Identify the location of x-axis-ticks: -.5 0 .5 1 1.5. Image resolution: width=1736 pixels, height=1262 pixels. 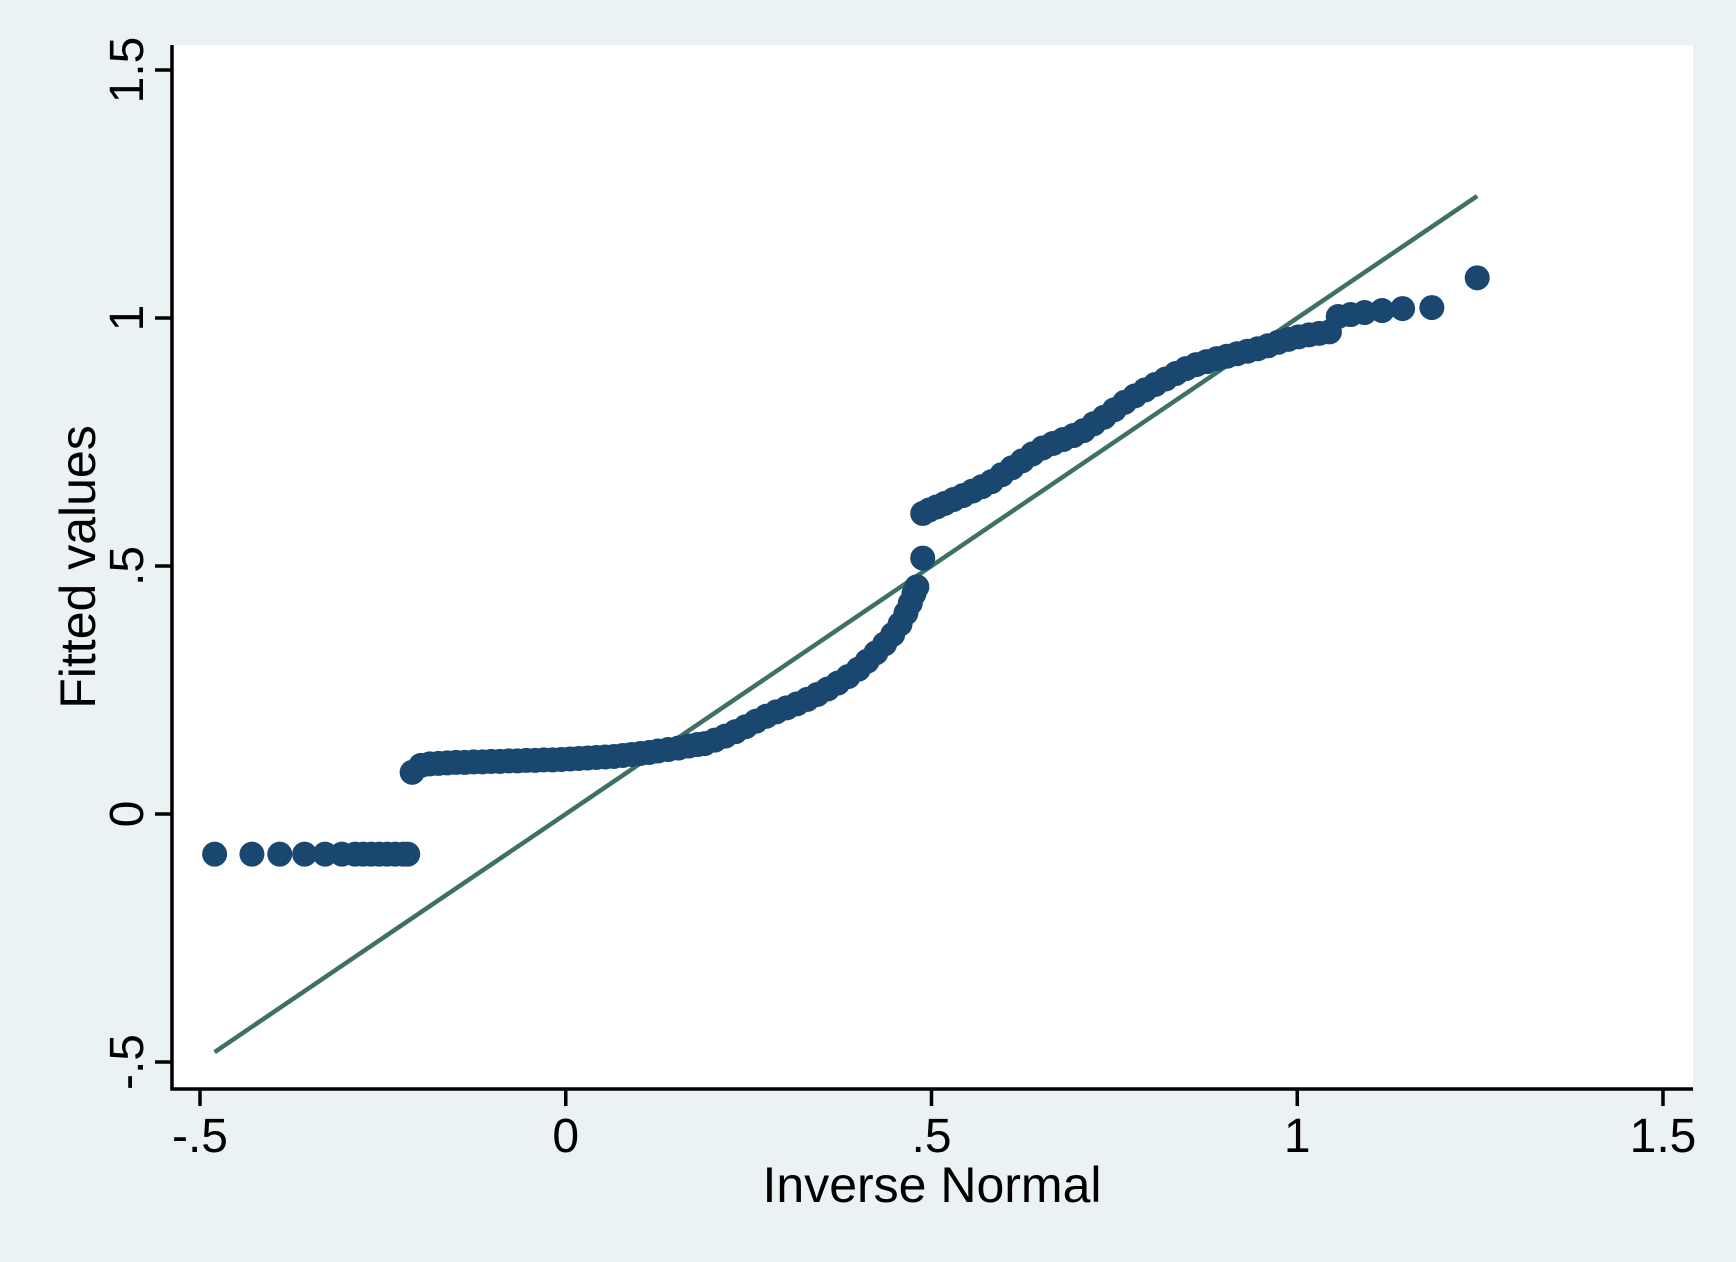
(934, 1126).